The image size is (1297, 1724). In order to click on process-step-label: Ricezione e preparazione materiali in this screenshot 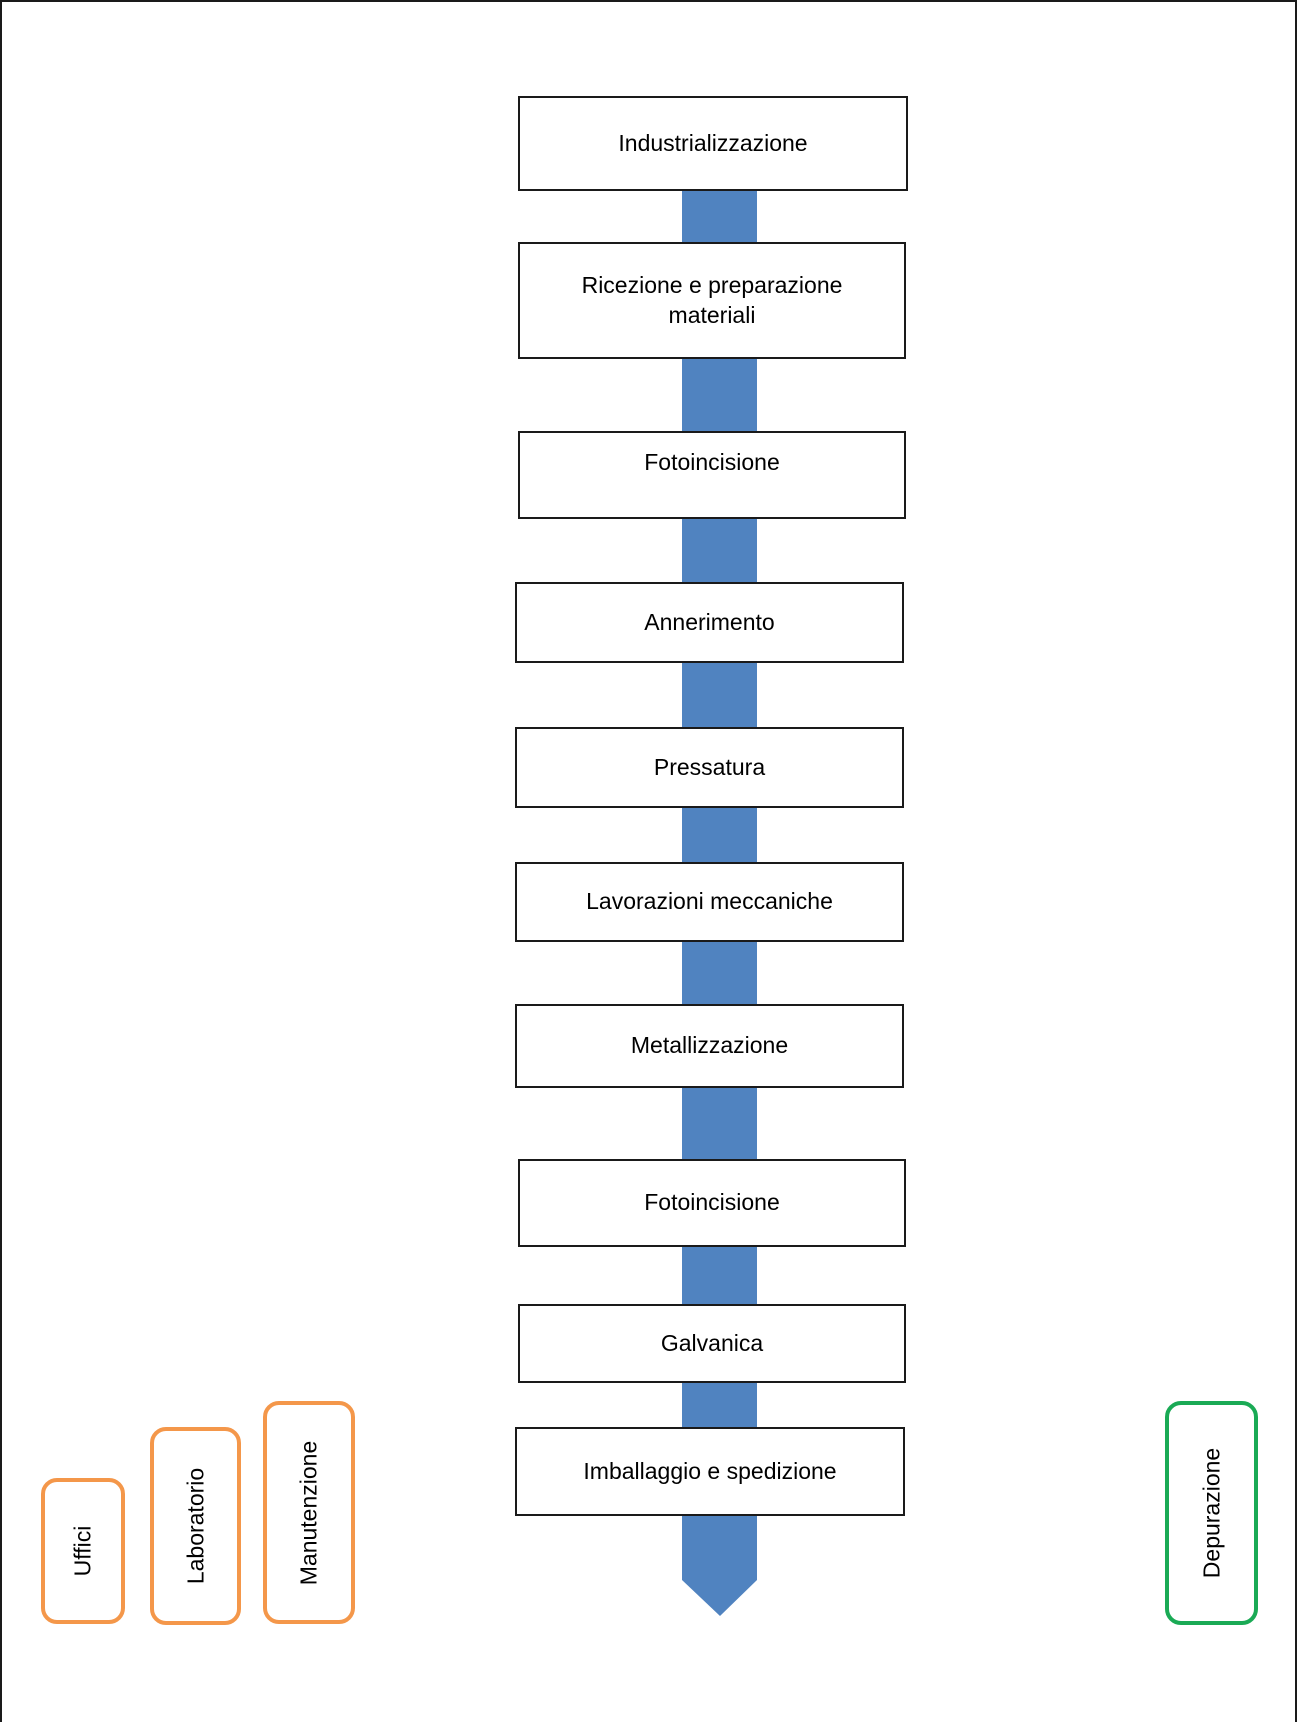, I will do `click(712, 299)`.